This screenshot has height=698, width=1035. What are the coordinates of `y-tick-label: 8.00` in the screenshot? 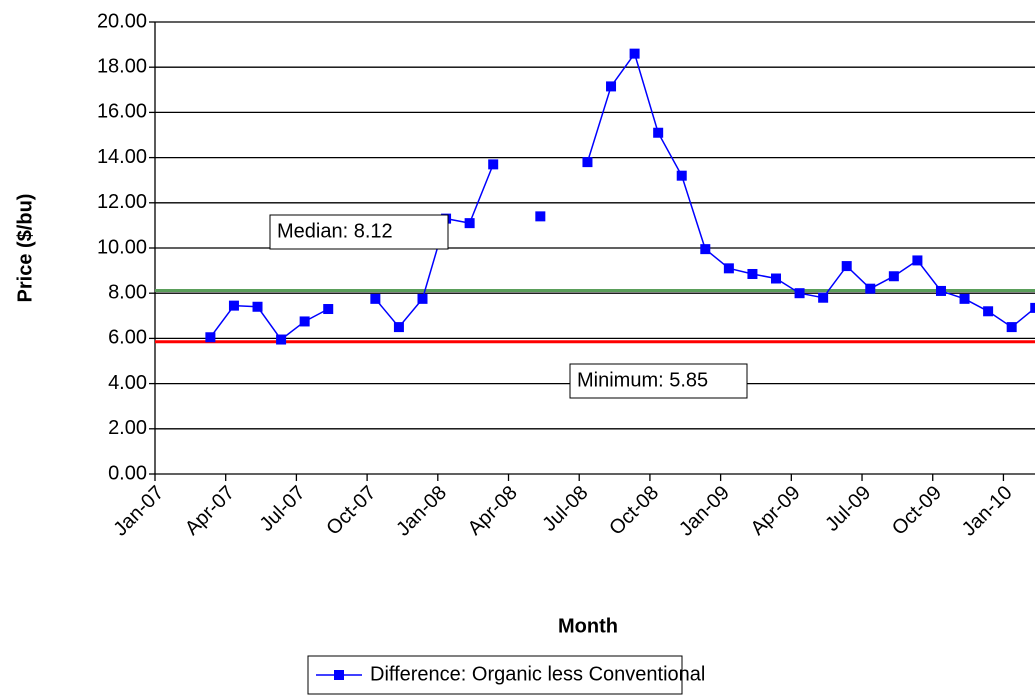 It's located at (127, 292).